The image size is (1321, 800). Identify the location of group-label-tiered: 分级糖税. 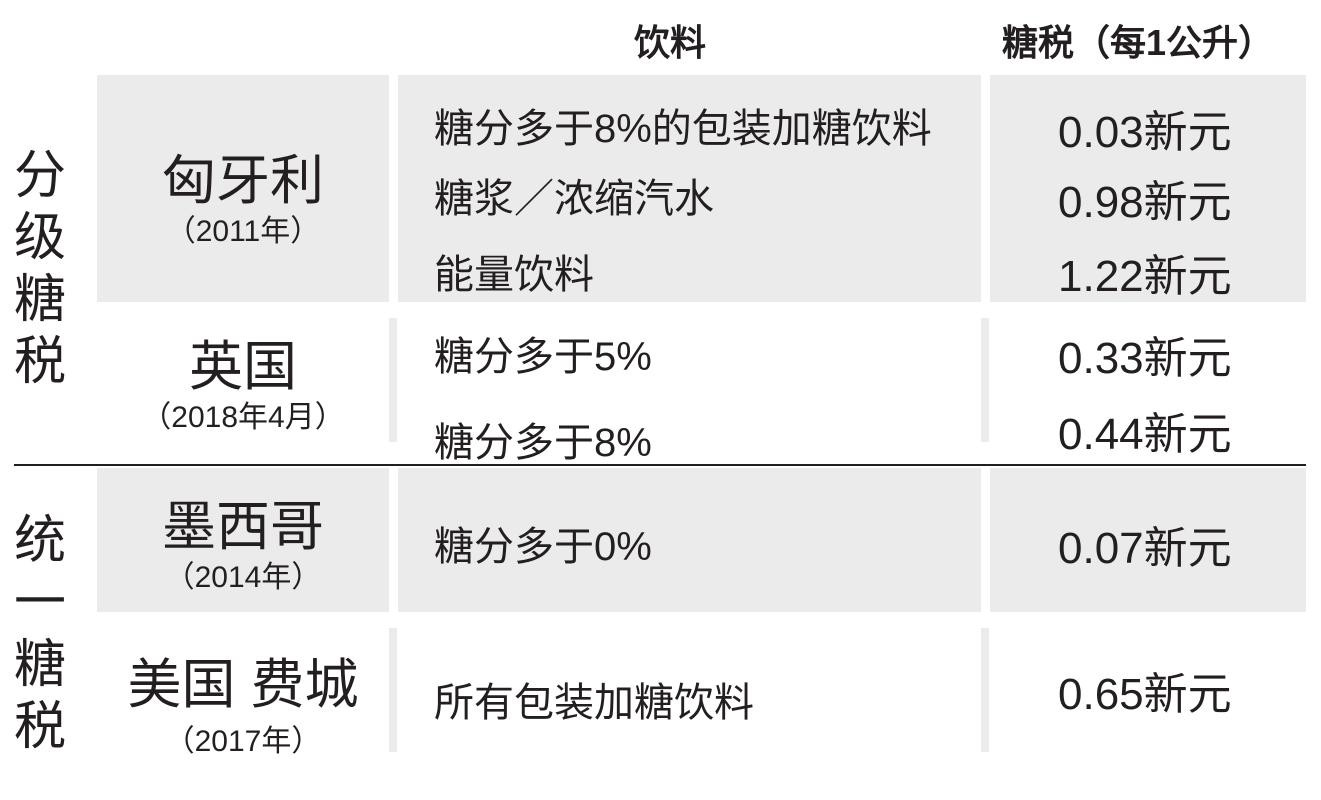
(39, 269).